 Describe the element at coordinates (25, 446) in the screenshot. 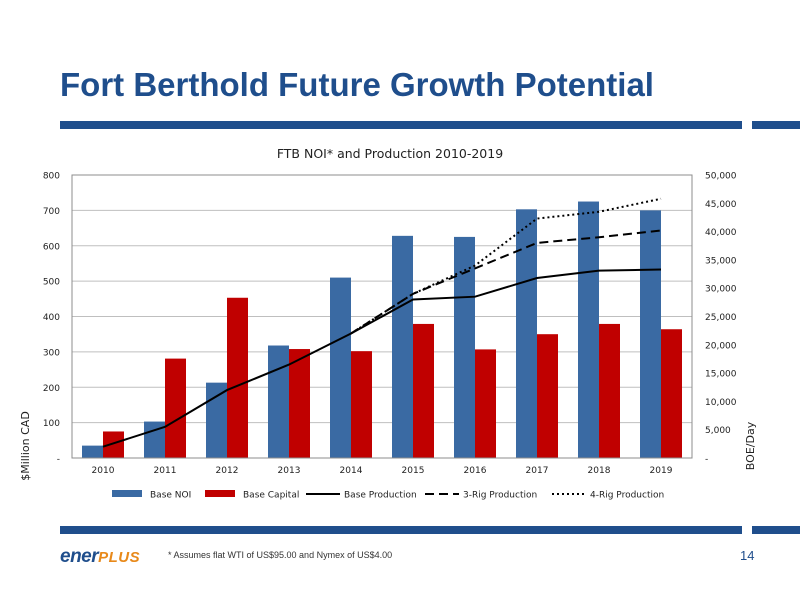

I see `y-axis-label: $Million CAD` at that location.